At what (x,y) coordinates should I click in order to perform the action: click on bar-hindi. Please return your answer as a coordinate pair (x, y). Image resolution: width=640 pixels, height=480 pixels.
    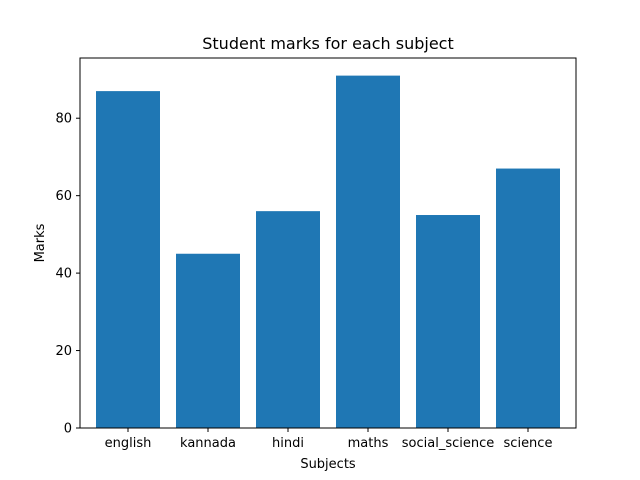
    Looking at the image, I should click on (288, 319).